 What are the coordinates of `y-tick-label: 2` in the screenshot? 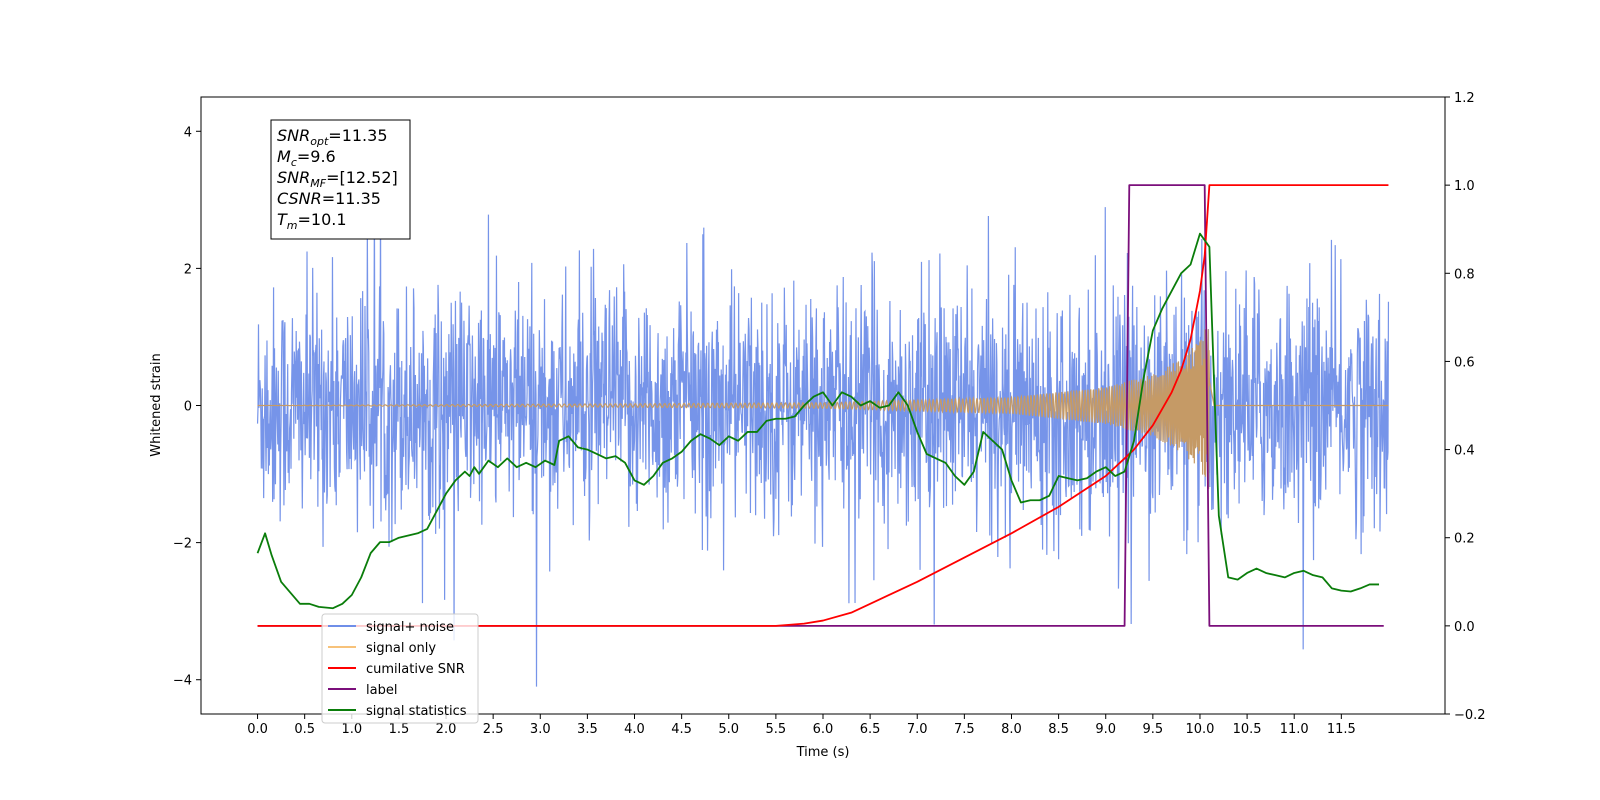 It's located at (188, 269).